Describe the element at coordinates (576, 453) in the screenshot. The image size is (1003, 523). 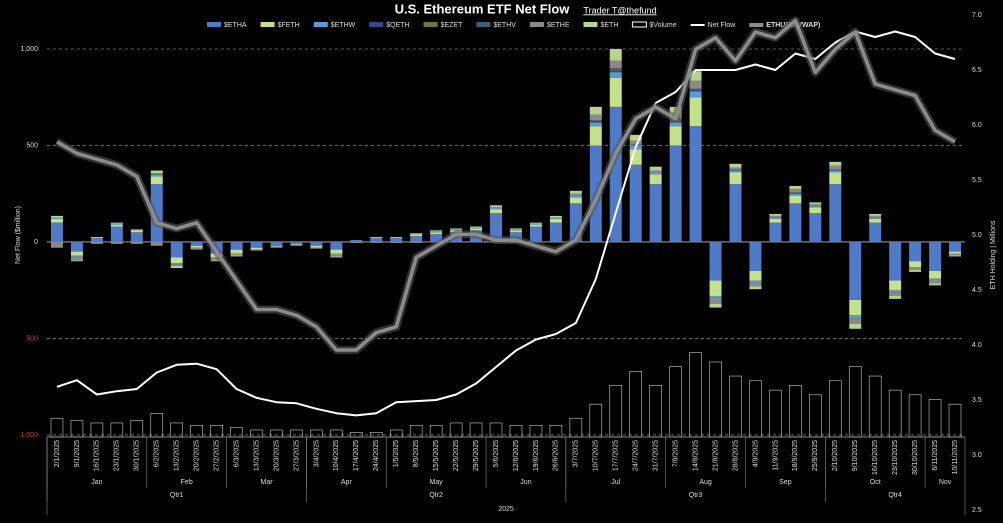
I see `x-tick-label: 3/7/2025` at that location.